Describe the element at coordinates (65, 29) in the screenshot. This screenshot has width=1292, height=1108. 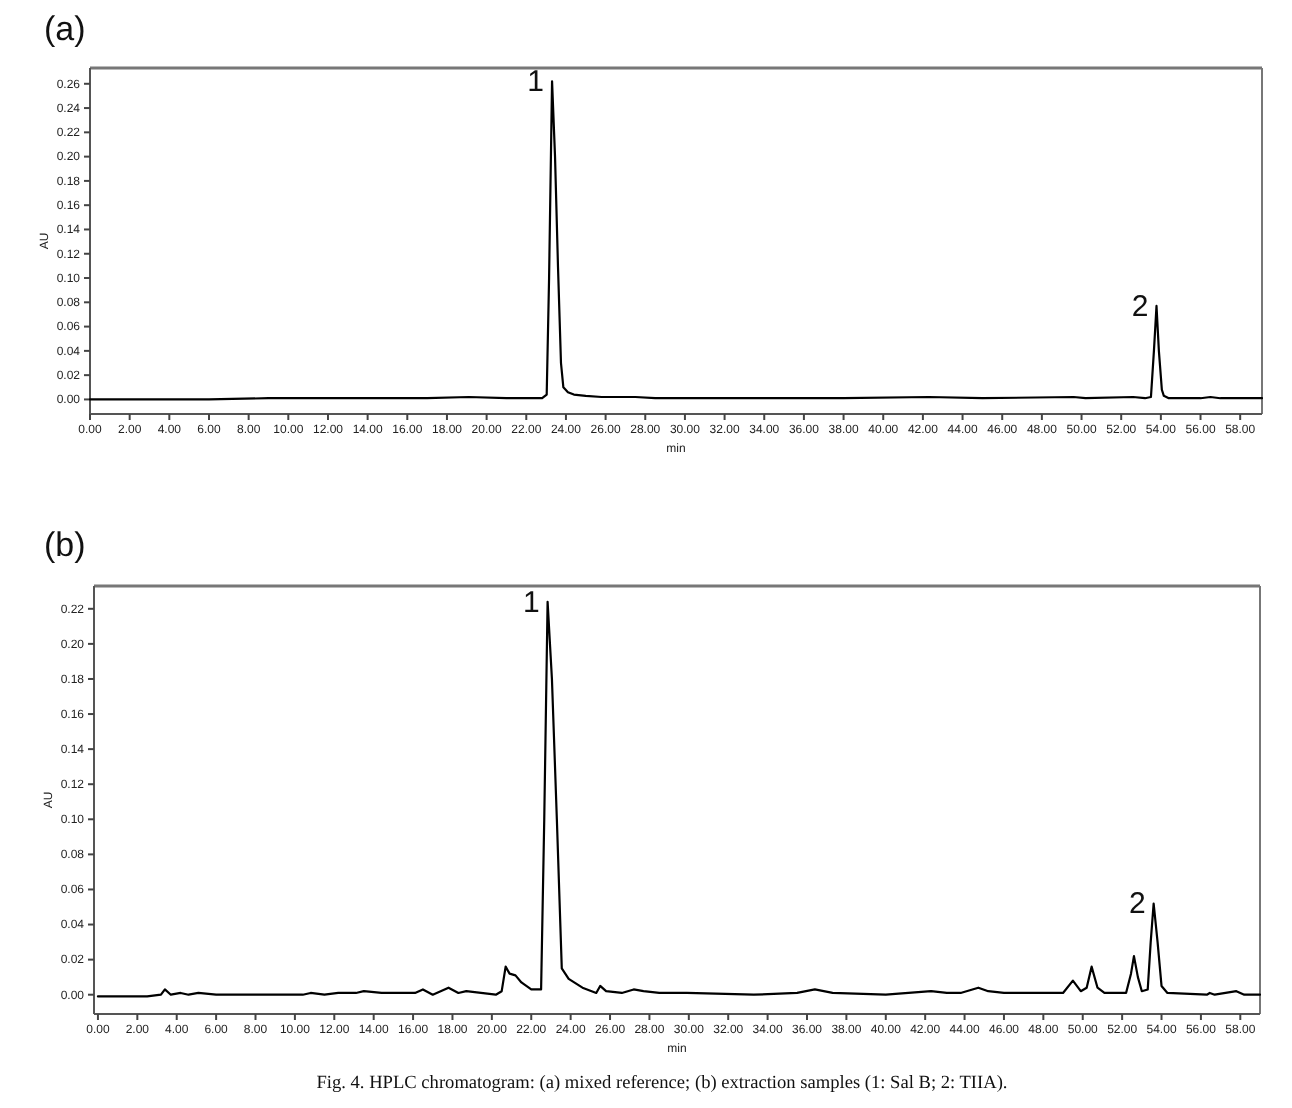
I see `chart-title: (a)` at that location.